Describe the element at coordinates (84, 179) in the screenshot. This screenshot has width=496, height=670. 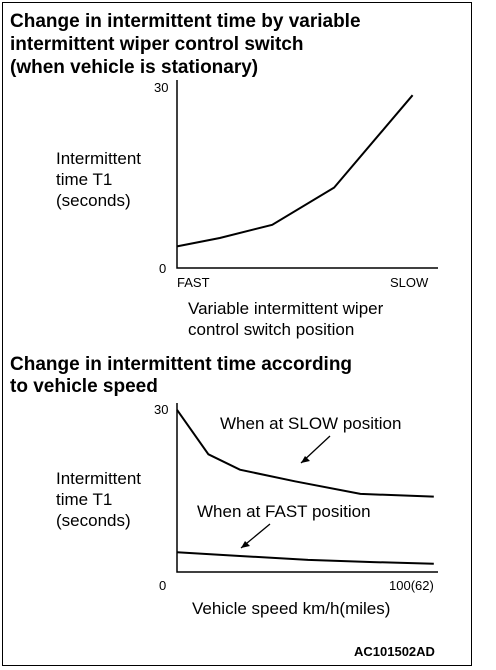
I see `chart-1-ylabel-line-2: time T1` at that location.